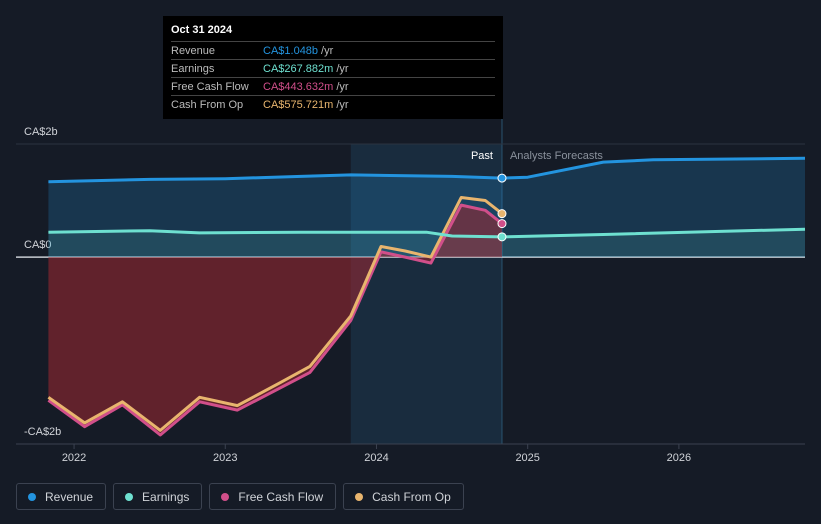 This screenshot has width=821, height=524. What do you see at coordinates (679, 458) in the screenshot?
I see `x-tick-label: 2026` at bounding box center [679, 458].